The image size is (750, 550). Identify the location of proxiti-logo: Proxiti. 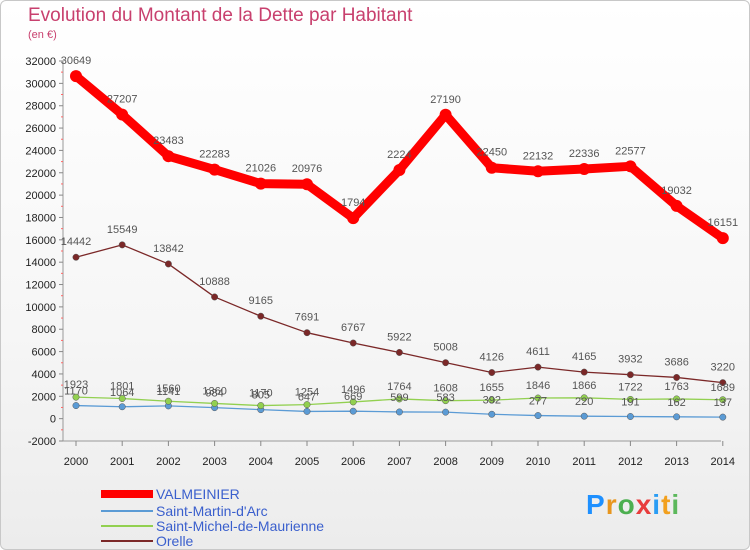
(633, 505).